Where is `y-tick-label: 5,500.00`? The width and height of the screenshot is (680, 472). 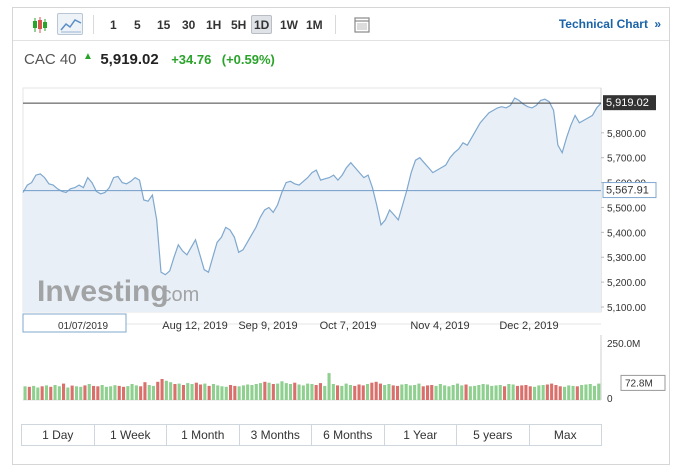
y-tick-label: 5,500.00 is located at coordinates (626, 208).